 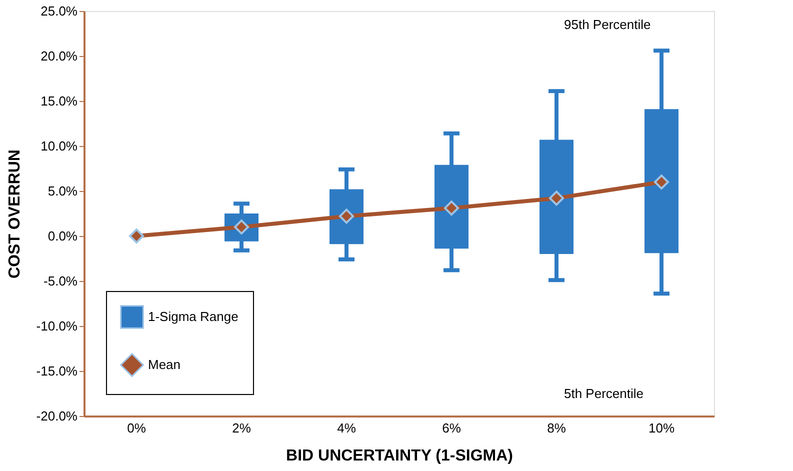 I want to click on annotation: 95th Percentile, so click(x=607, y=24).